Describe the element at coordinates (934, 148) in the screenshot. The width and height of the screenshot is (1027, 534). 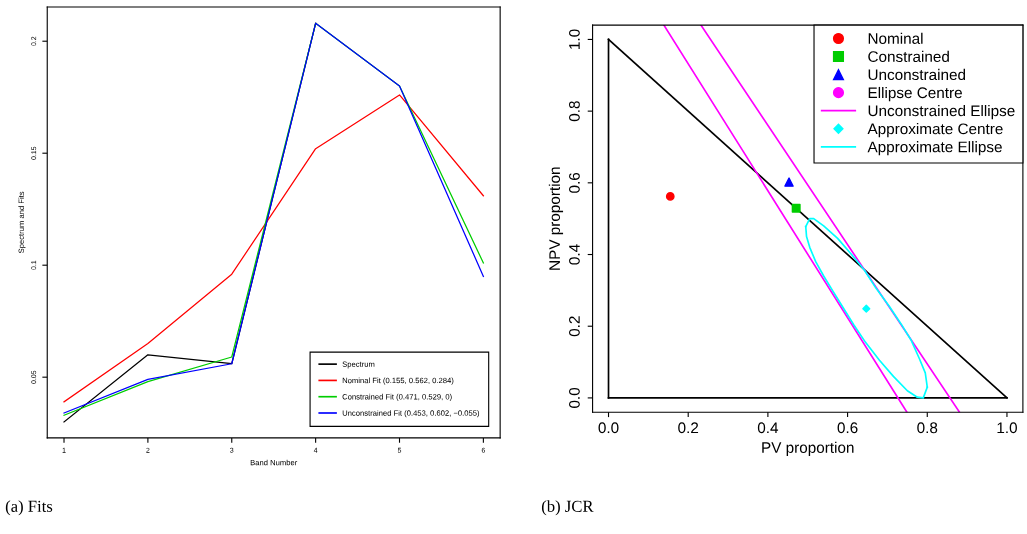
I see `legend-label: Approximate Ellipse` at that location.